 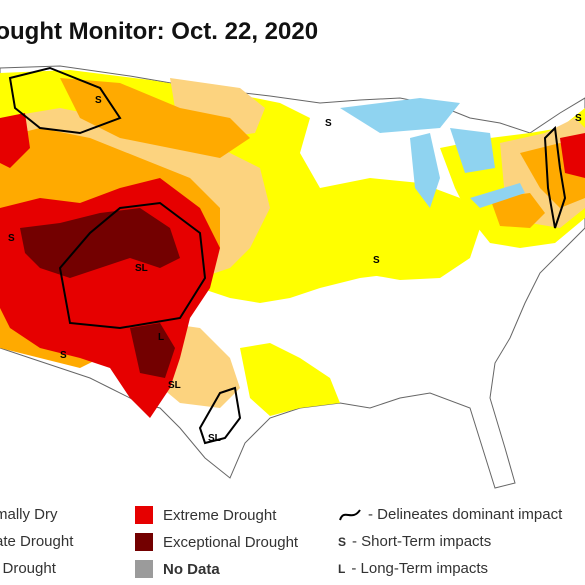 What do you see at coordinates (220, 515) in the screenshot?
I see `legend-label: Extreme Drought` at bounding box center [220, 515].